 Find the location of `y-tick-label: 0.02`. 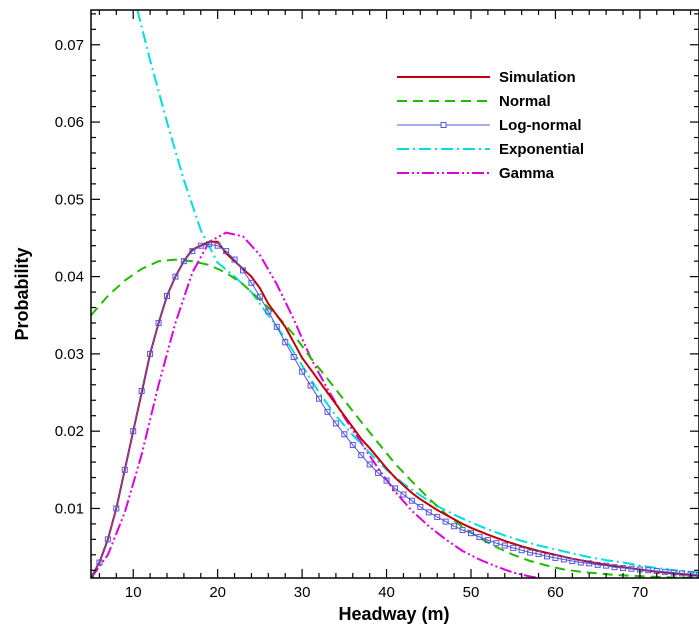

y-tick-label: 0.02 is located at coordinates (69, 431).